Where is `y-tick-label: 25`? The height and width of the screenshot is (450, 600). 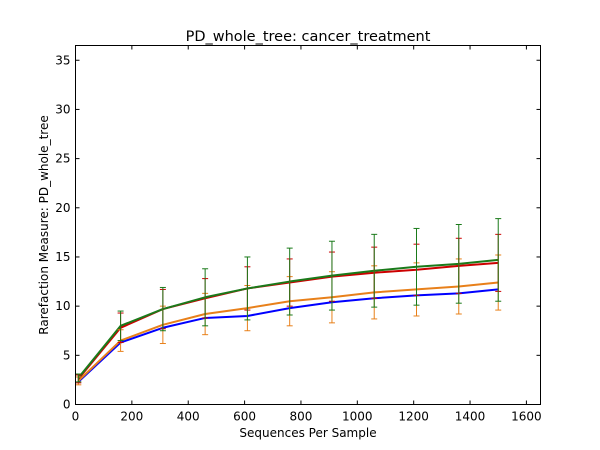
y-tick-label: 25 is located at coordinates (62, 159).